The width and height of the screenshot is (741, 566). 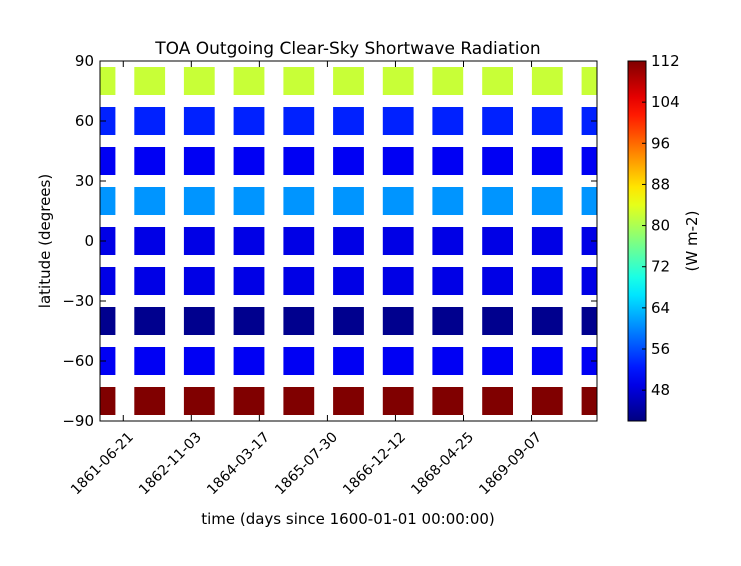 What do you see at coordinates (660, 267) in the screenshot?
I see `colorbar-tick-label: 72` at bounding box center [660, 267].